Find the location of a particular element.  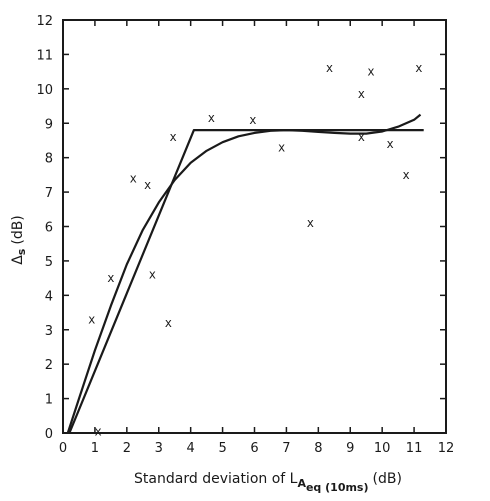

y-tick-label: 5 is located at coordinates (49, 262).